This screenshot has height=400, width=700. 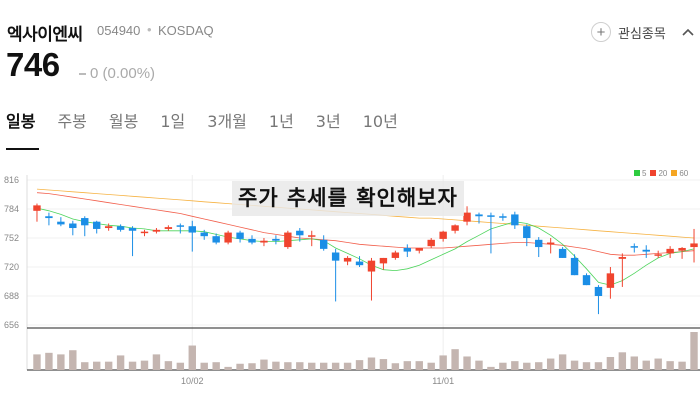 What do you see at coordinates (443, 381) in the screenshot?
I see `x-tick-label: 11/01` at bounding box center [443, 381].